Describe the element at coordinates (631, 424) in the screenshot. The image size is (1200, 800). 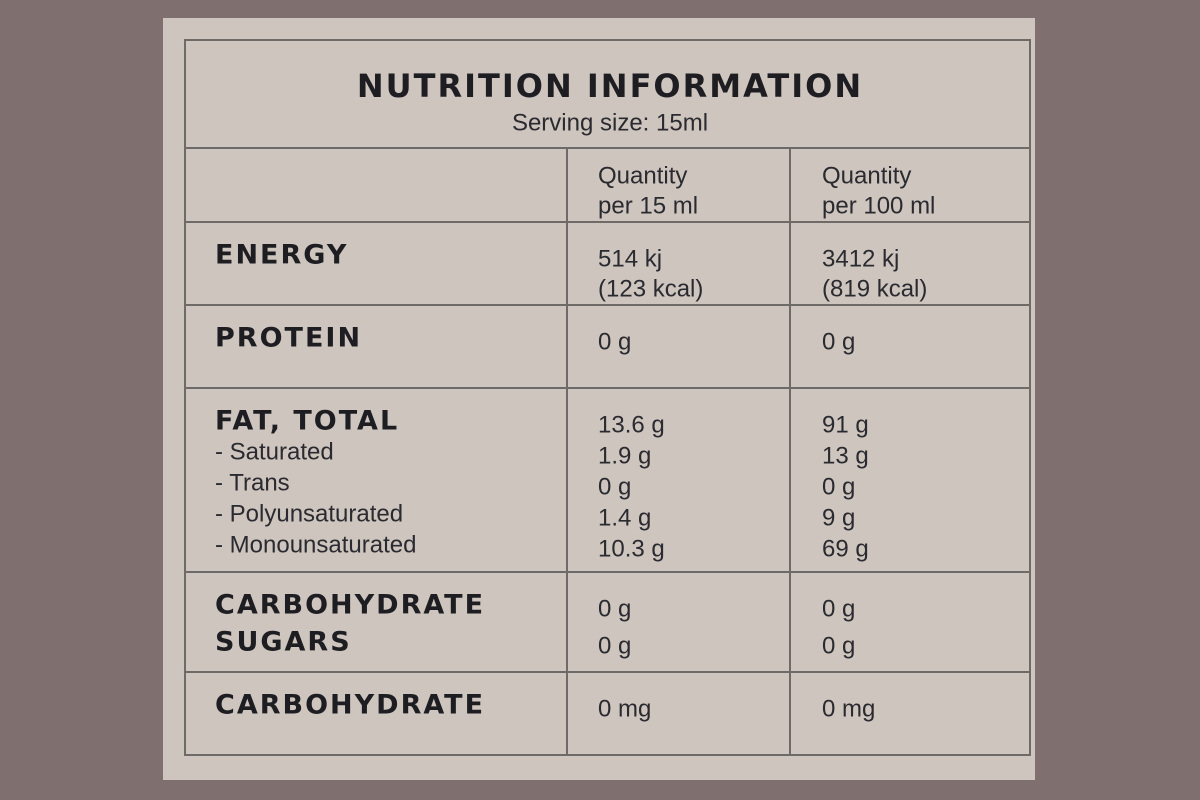
I see `cell-value: 13.6 g` at that location.